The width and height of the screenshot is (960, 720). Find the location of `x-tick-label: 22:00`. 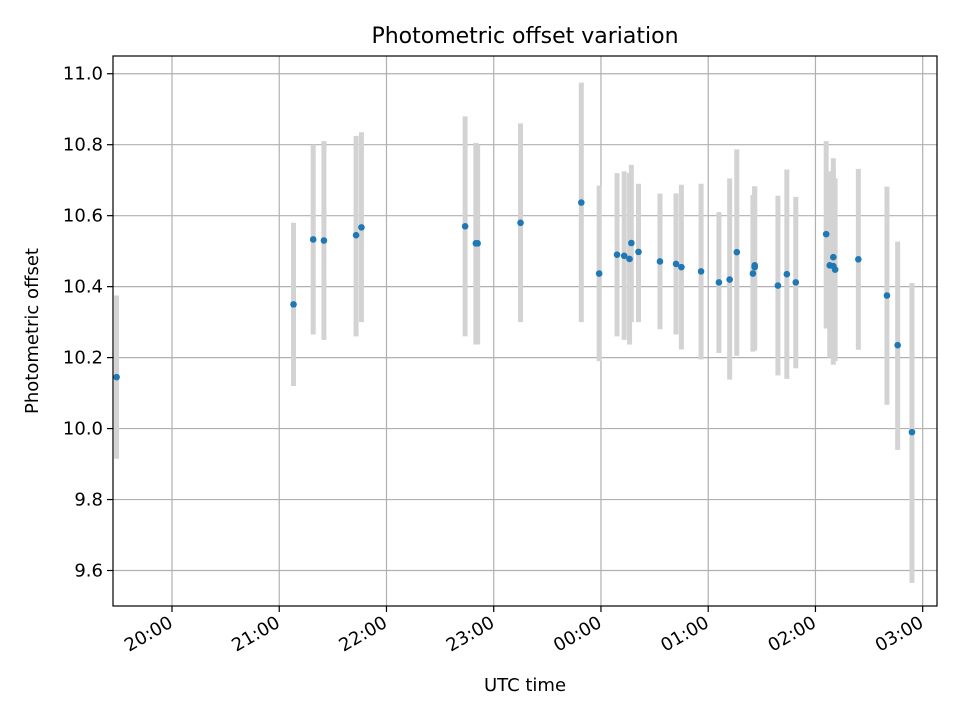

x-tick-label: 22:00 is located at coordinates (363, 634).